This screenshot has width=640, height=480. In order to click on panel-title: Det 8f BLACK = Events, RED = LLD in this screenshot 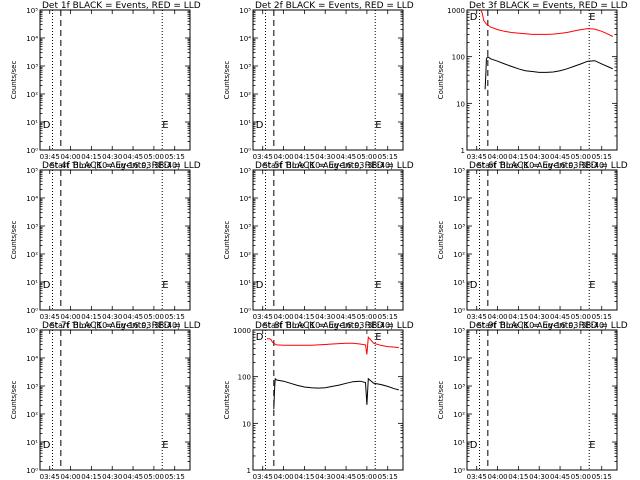, I will do `click(334, 326)`.